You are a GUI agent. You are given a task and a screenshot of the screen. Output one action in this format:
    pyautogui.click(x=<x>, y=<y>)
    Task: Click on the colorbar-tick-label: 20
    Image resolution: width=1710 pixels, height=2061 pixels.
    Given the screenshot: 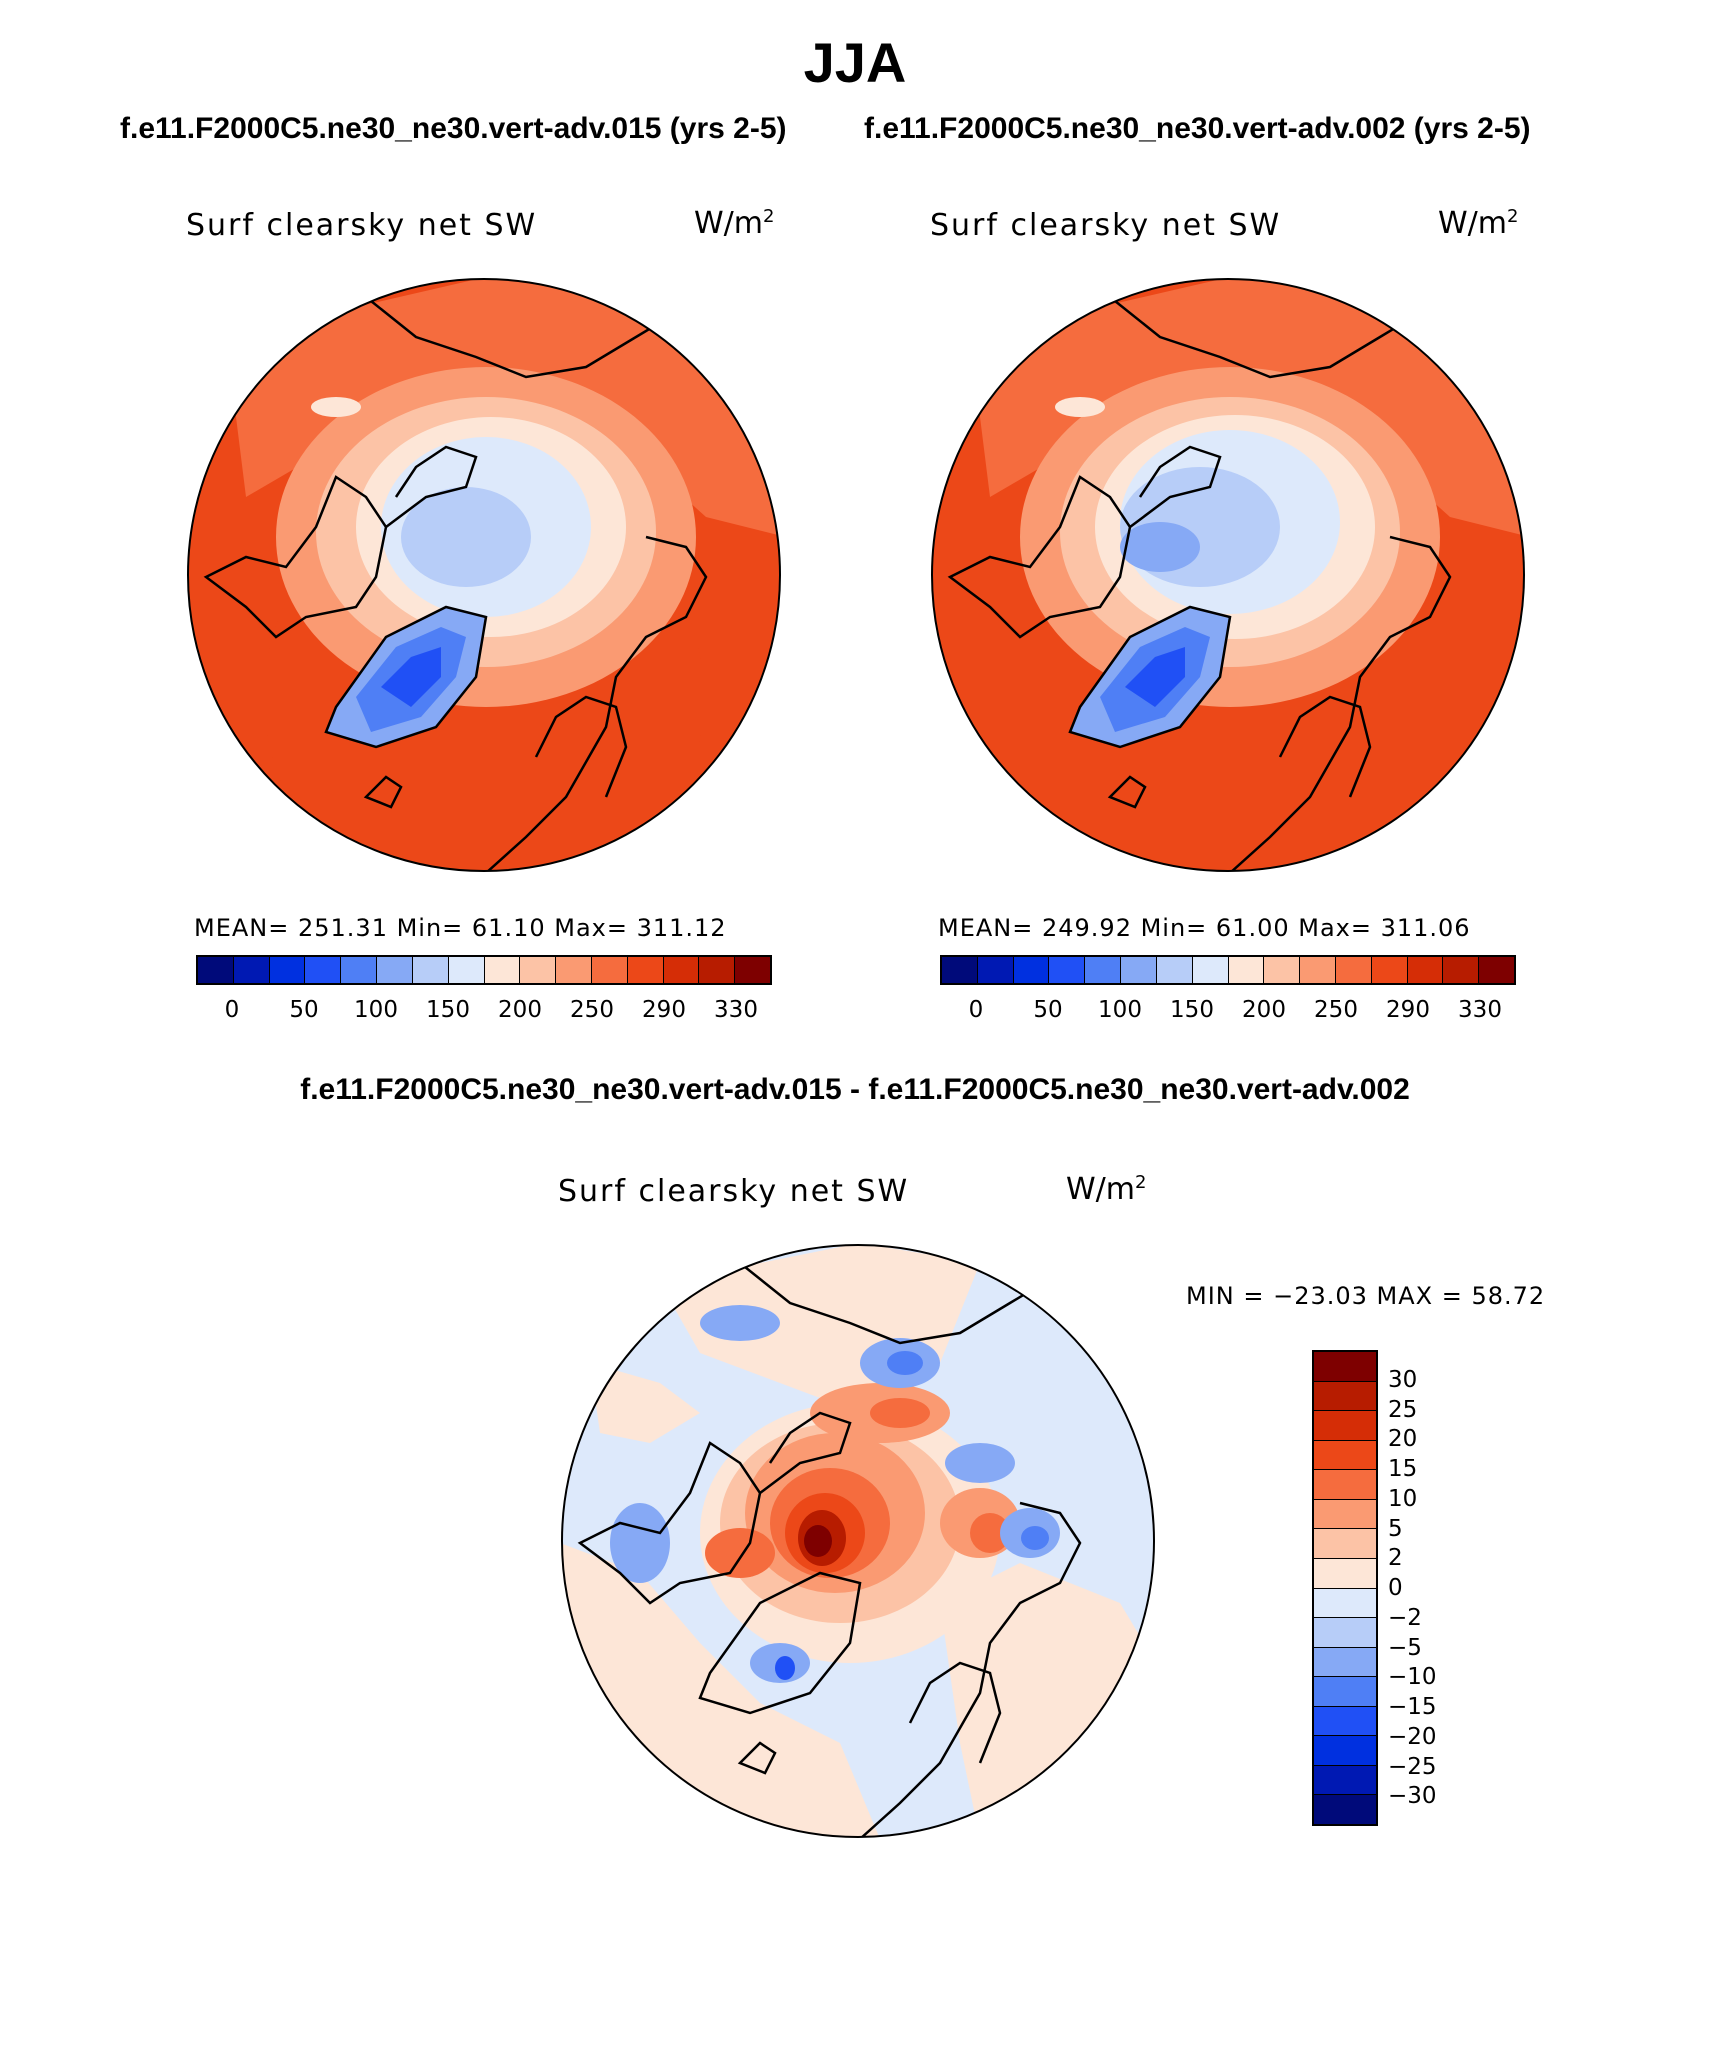 What is the action you would take?
    pyautogui.click(x=1403, y=1439)
    